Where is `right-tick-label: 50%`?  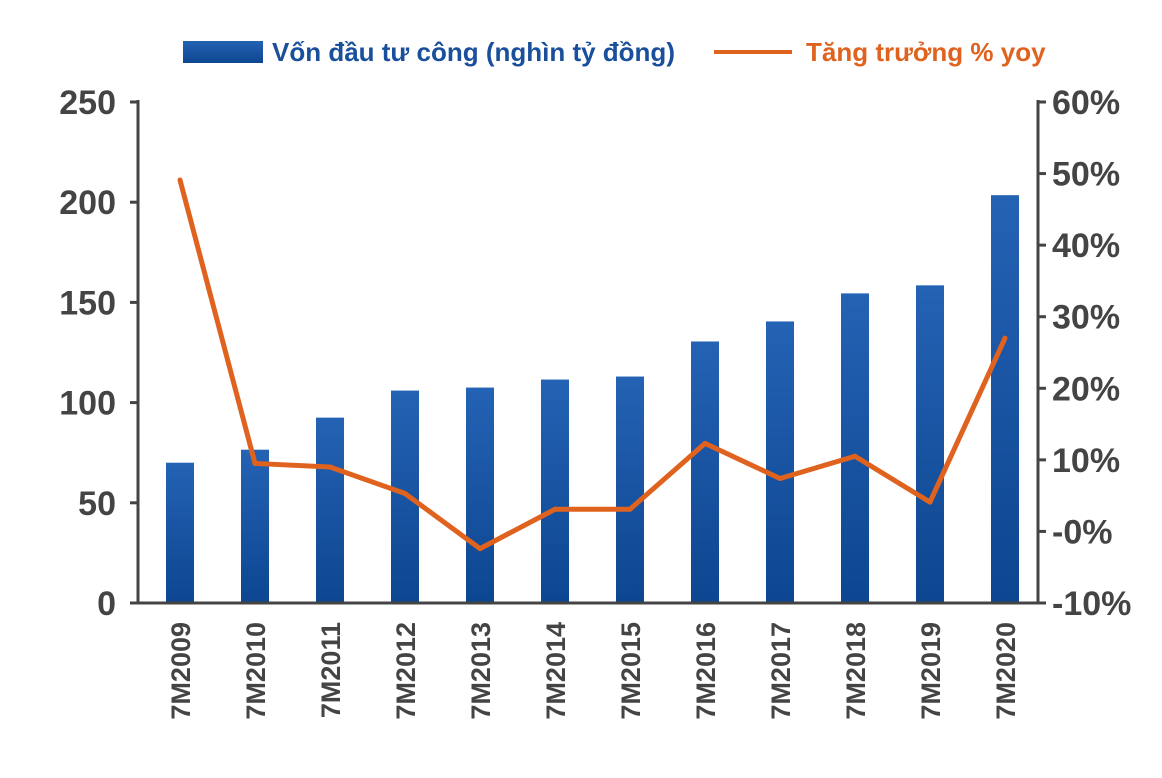 right-tick-label: 50% is located at coordinates (1086, 175).